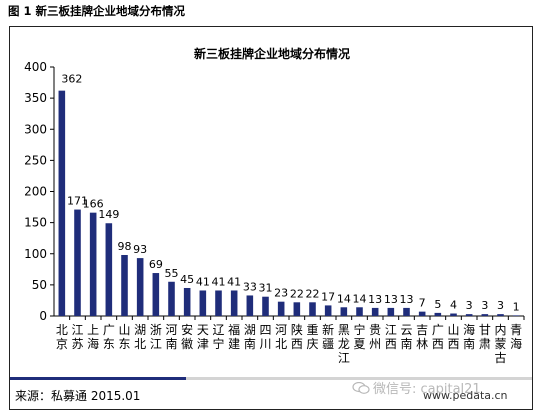 The image size is (540, 419). Describe the element at coordinates (43, 316) in the screenshot. I see `y-tick-label: 0` at that location.